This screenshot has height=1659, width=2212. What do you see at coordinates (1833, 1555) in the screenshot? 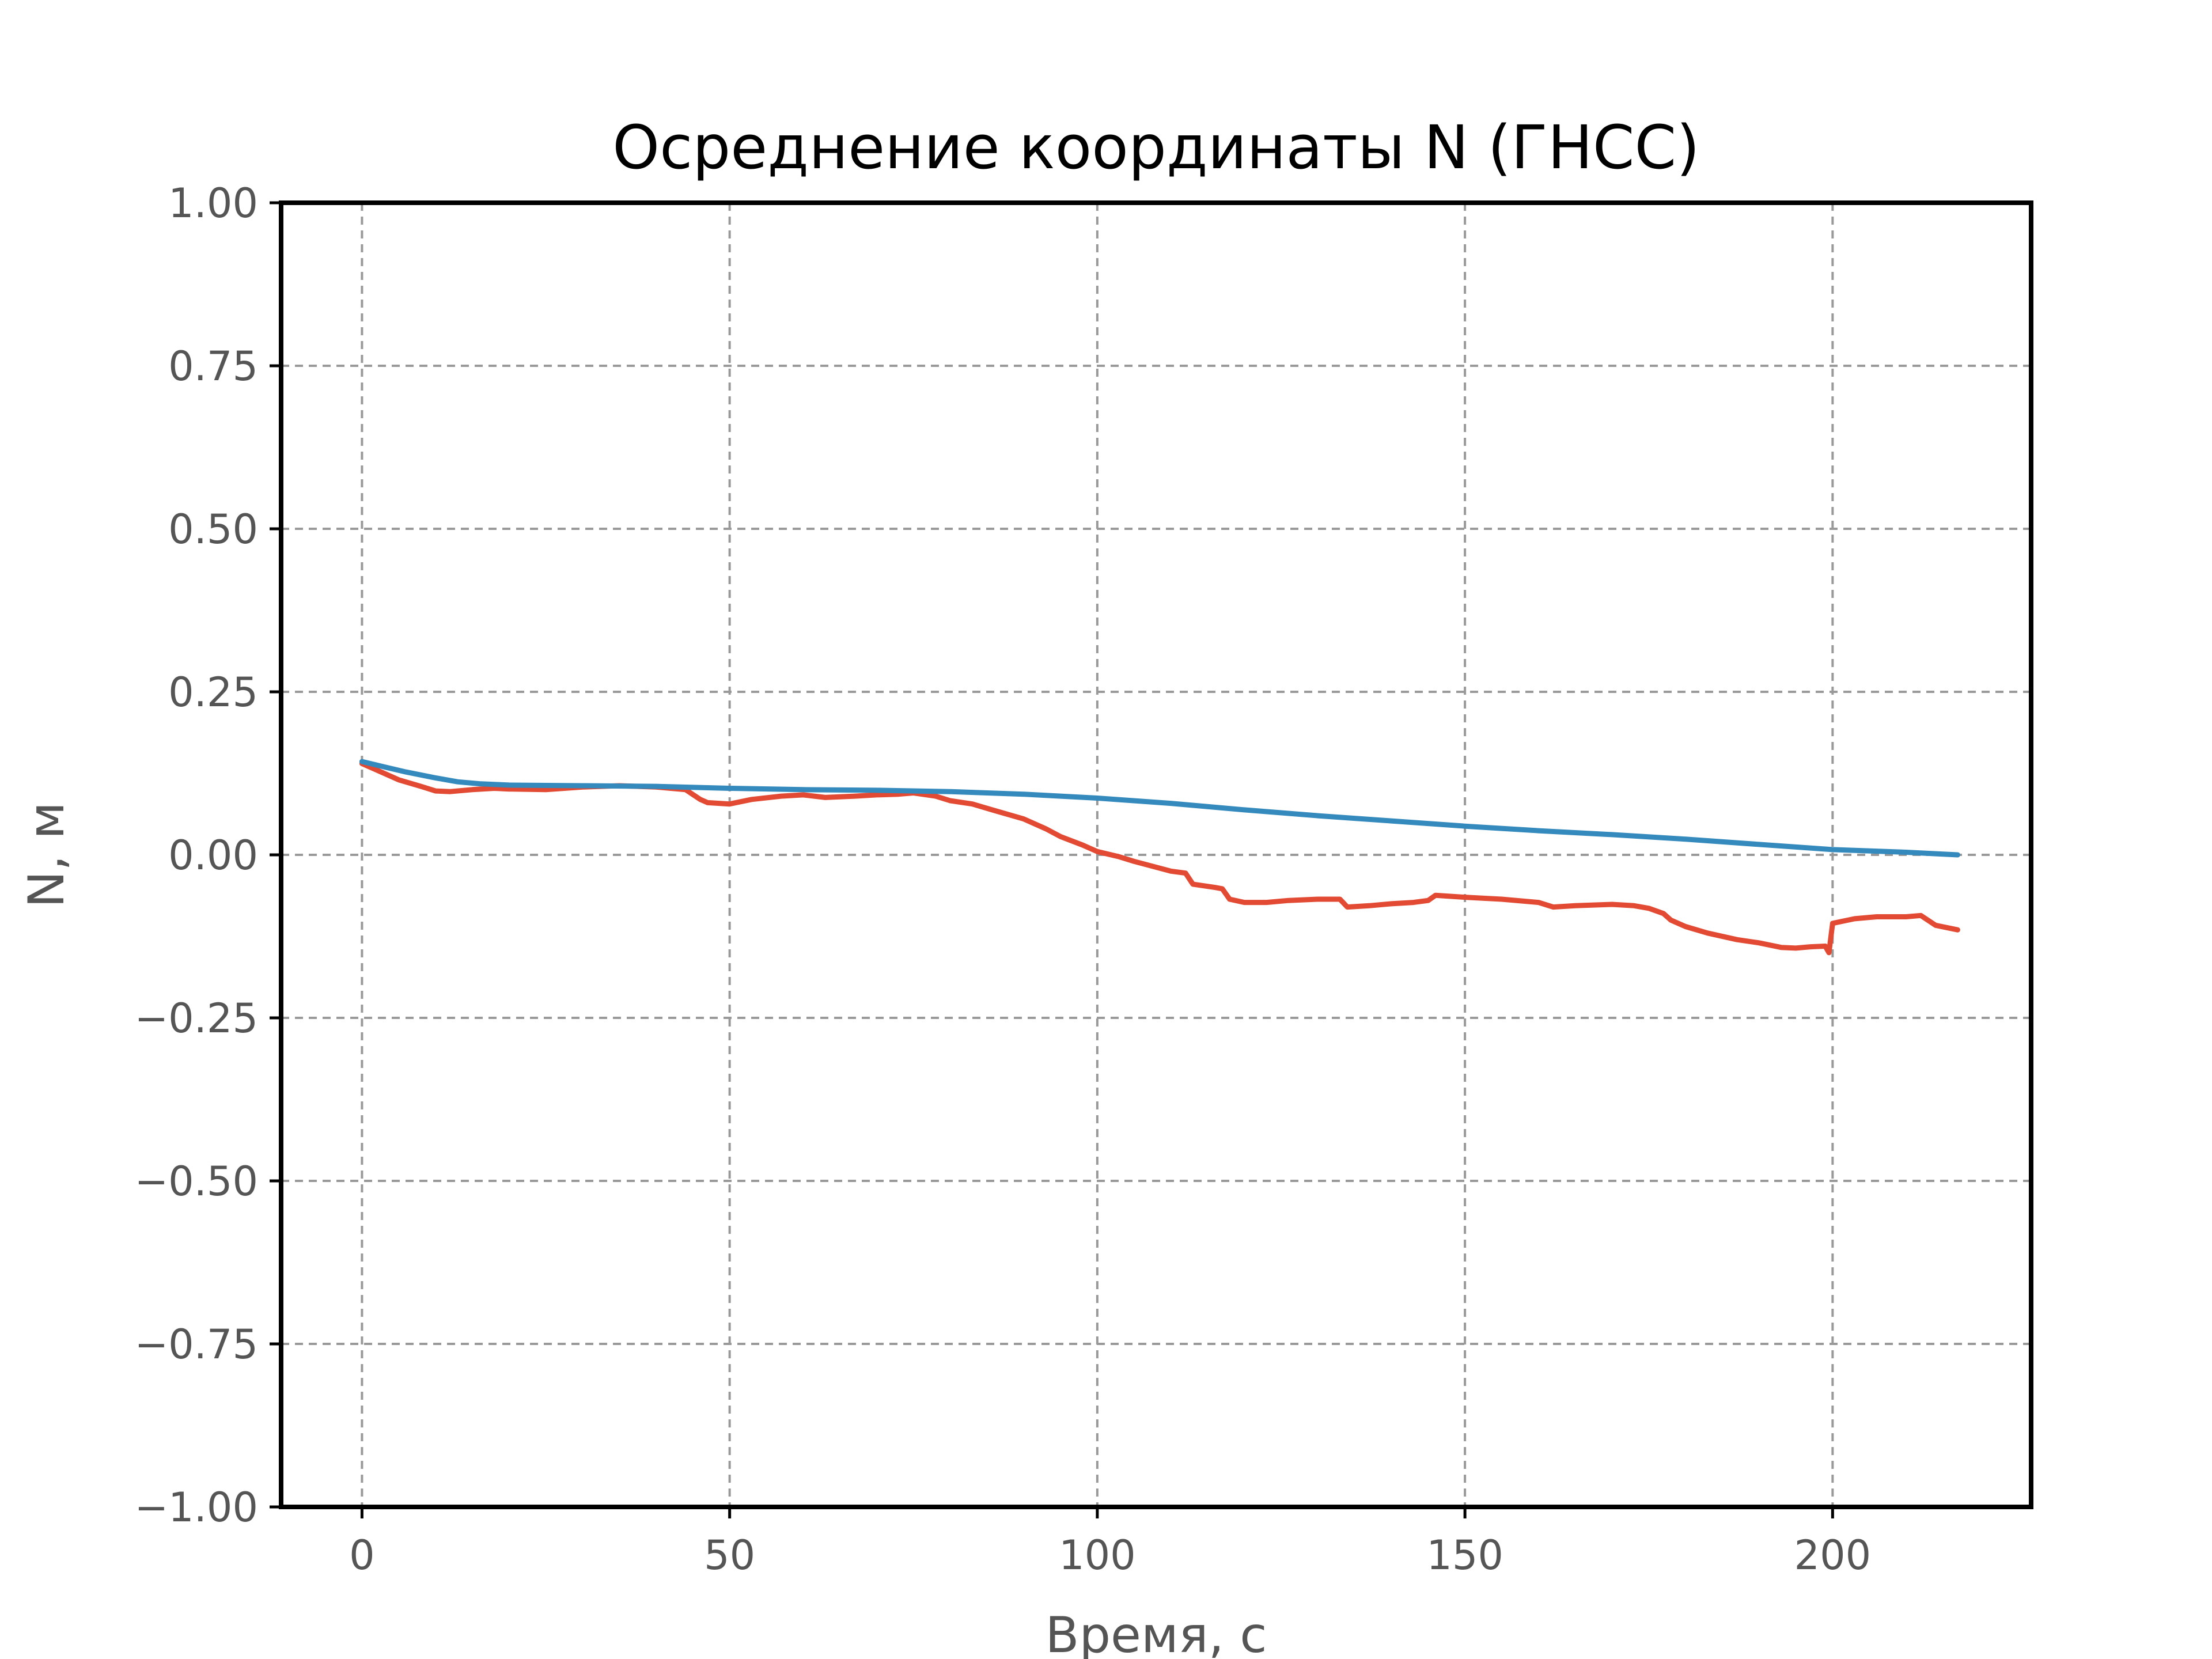
I see `x-tick-label: 200` at bounding box center [1833, 1555].